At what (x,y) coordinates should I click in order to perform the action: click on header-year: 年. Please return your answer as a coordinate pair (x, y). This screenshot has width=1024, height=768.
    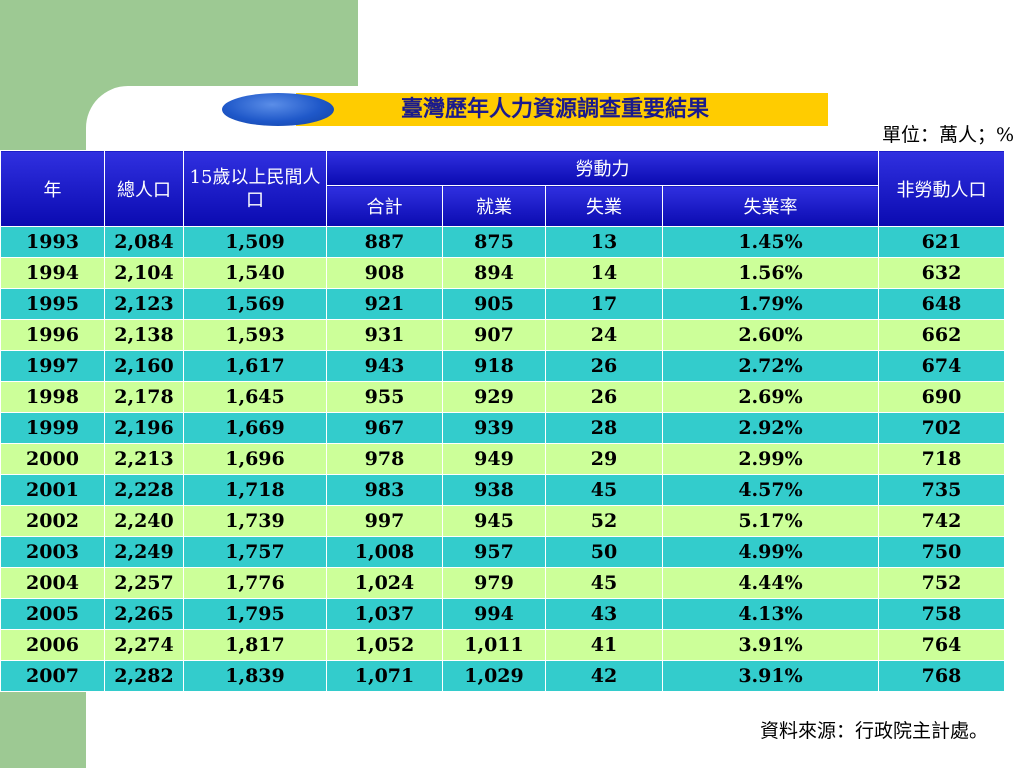
    Looking at the image, I should click on (52, 188).